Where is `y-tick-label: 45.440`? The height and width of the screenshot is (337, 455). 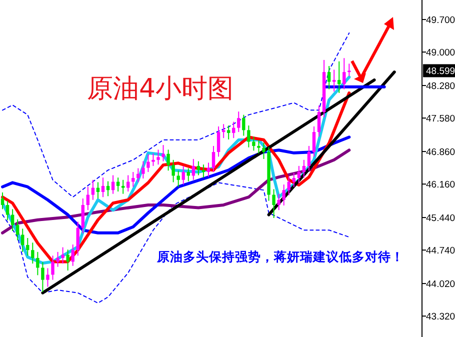
y-tick-label: 45.440 is located at coordinates (440, 218).